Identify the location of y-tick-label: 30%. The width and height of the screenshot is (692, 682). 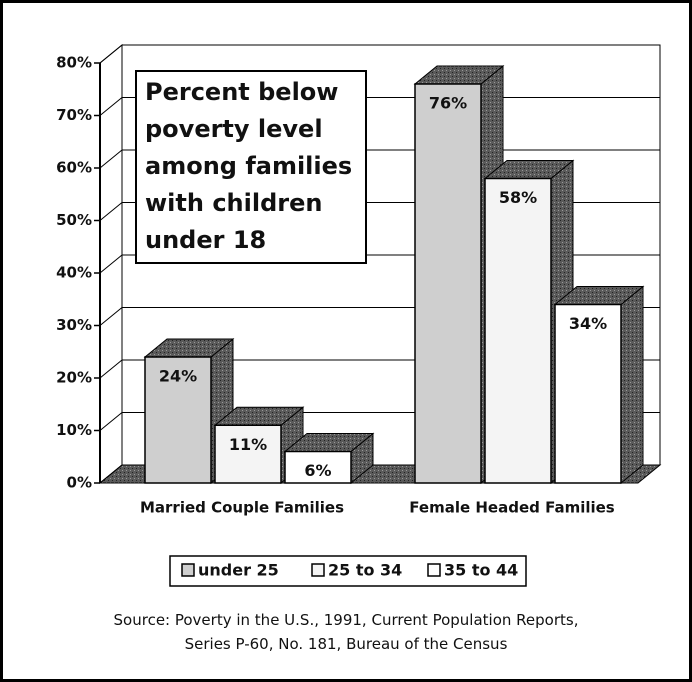
(74, 325).